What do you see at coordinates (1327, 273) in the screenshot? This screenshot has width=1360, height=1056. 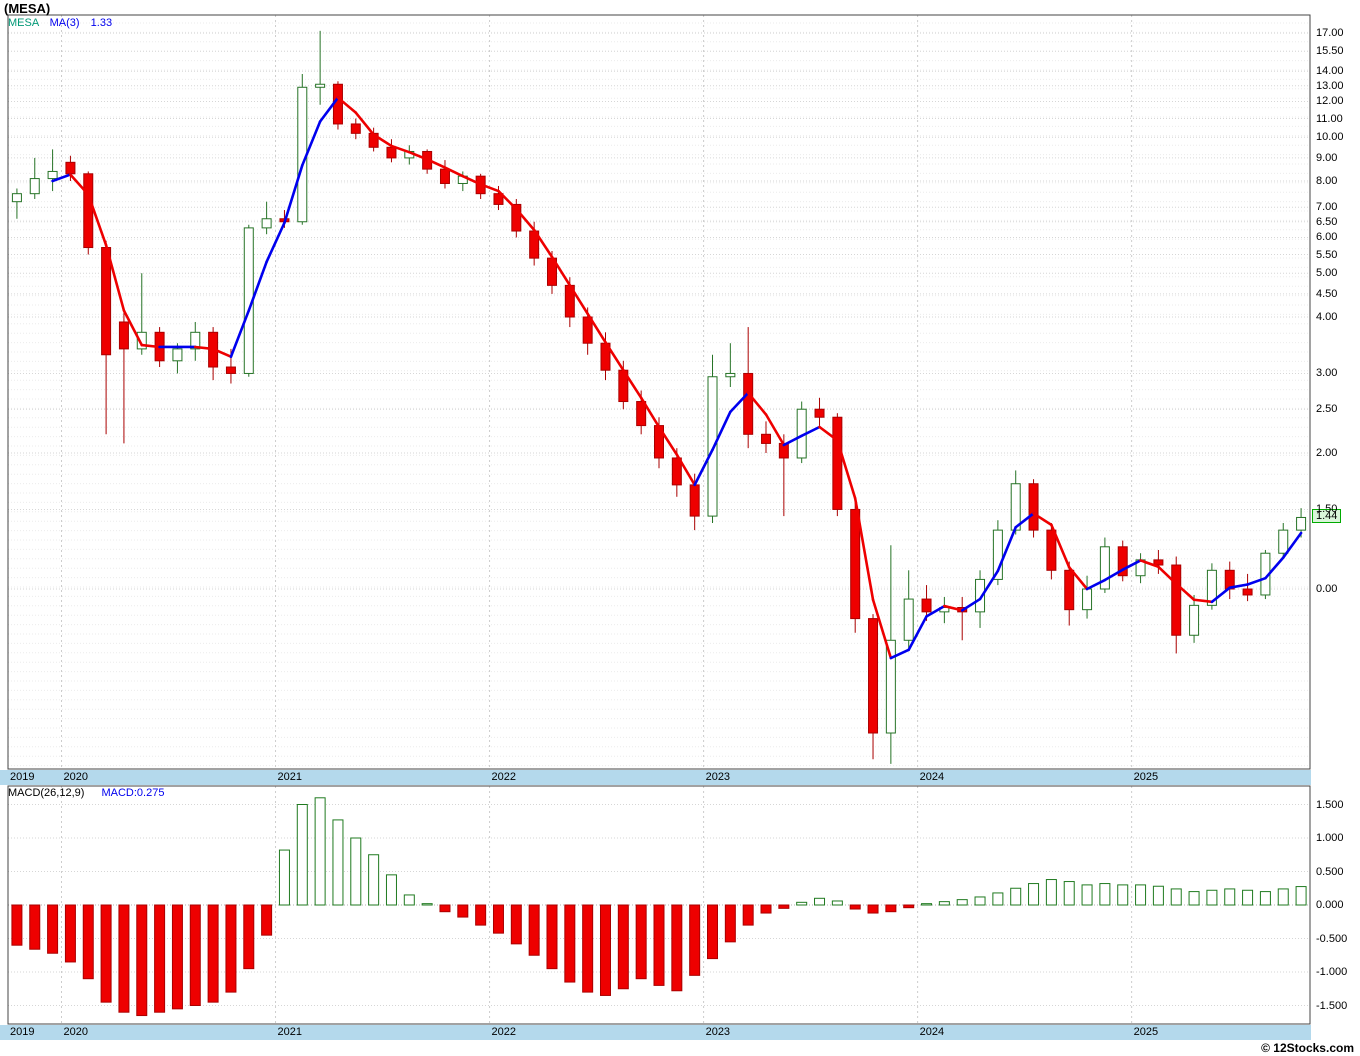 I see `price-axis-tick: 5.00` at bounding box center [1327, 273].